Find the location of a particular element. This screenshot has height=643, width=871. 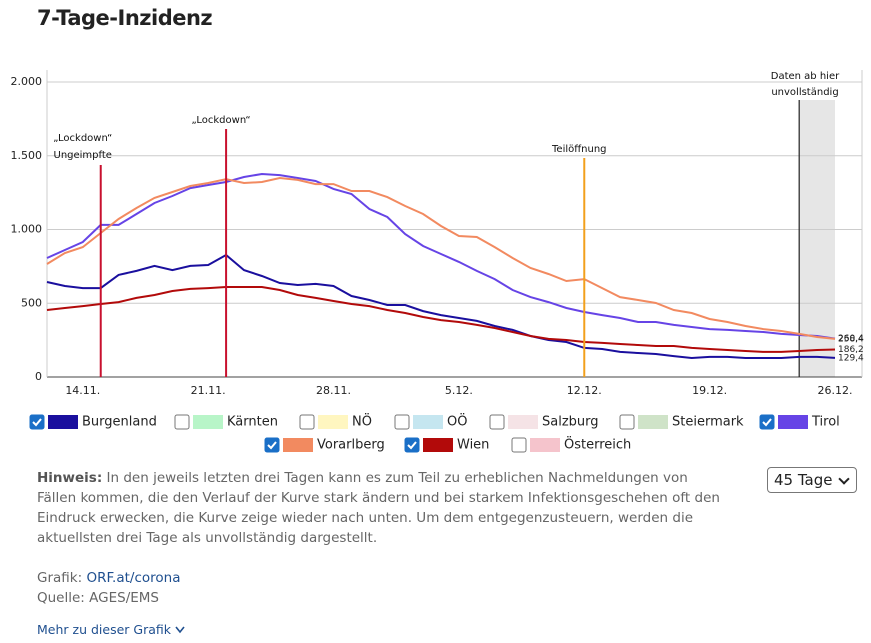

x-tick-label: 26.12. is located at coordinates (835, 390).